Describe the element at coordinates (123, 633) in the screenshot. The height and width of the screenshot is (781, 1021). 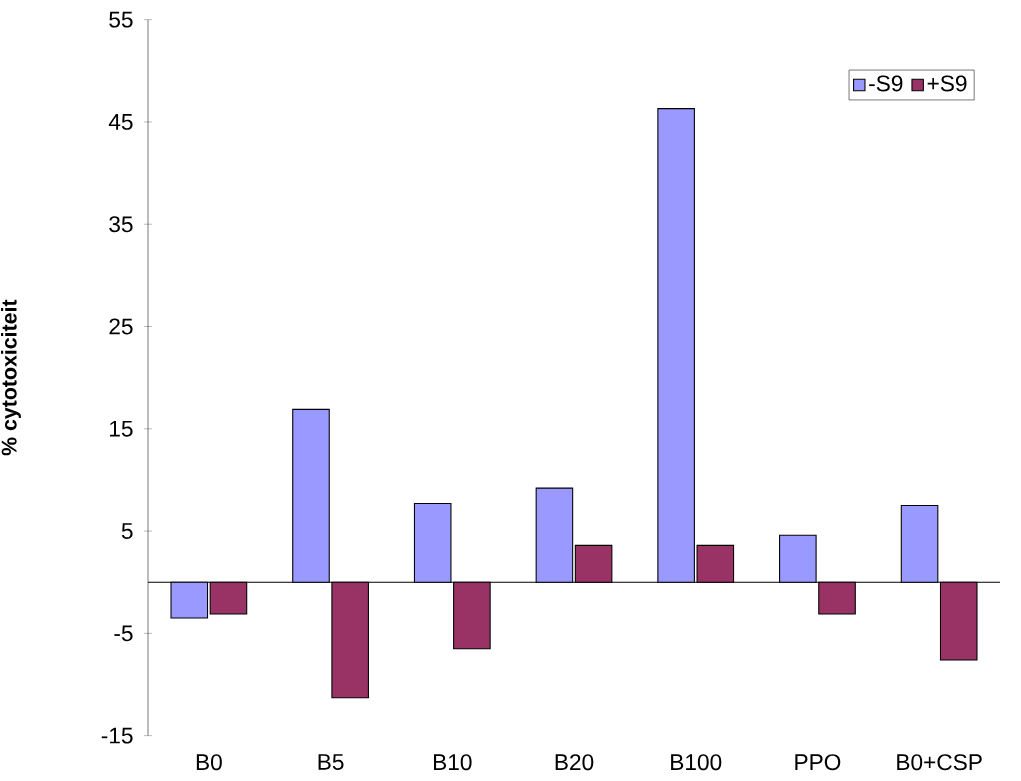
I see `y-tick-label: -5` at that location.